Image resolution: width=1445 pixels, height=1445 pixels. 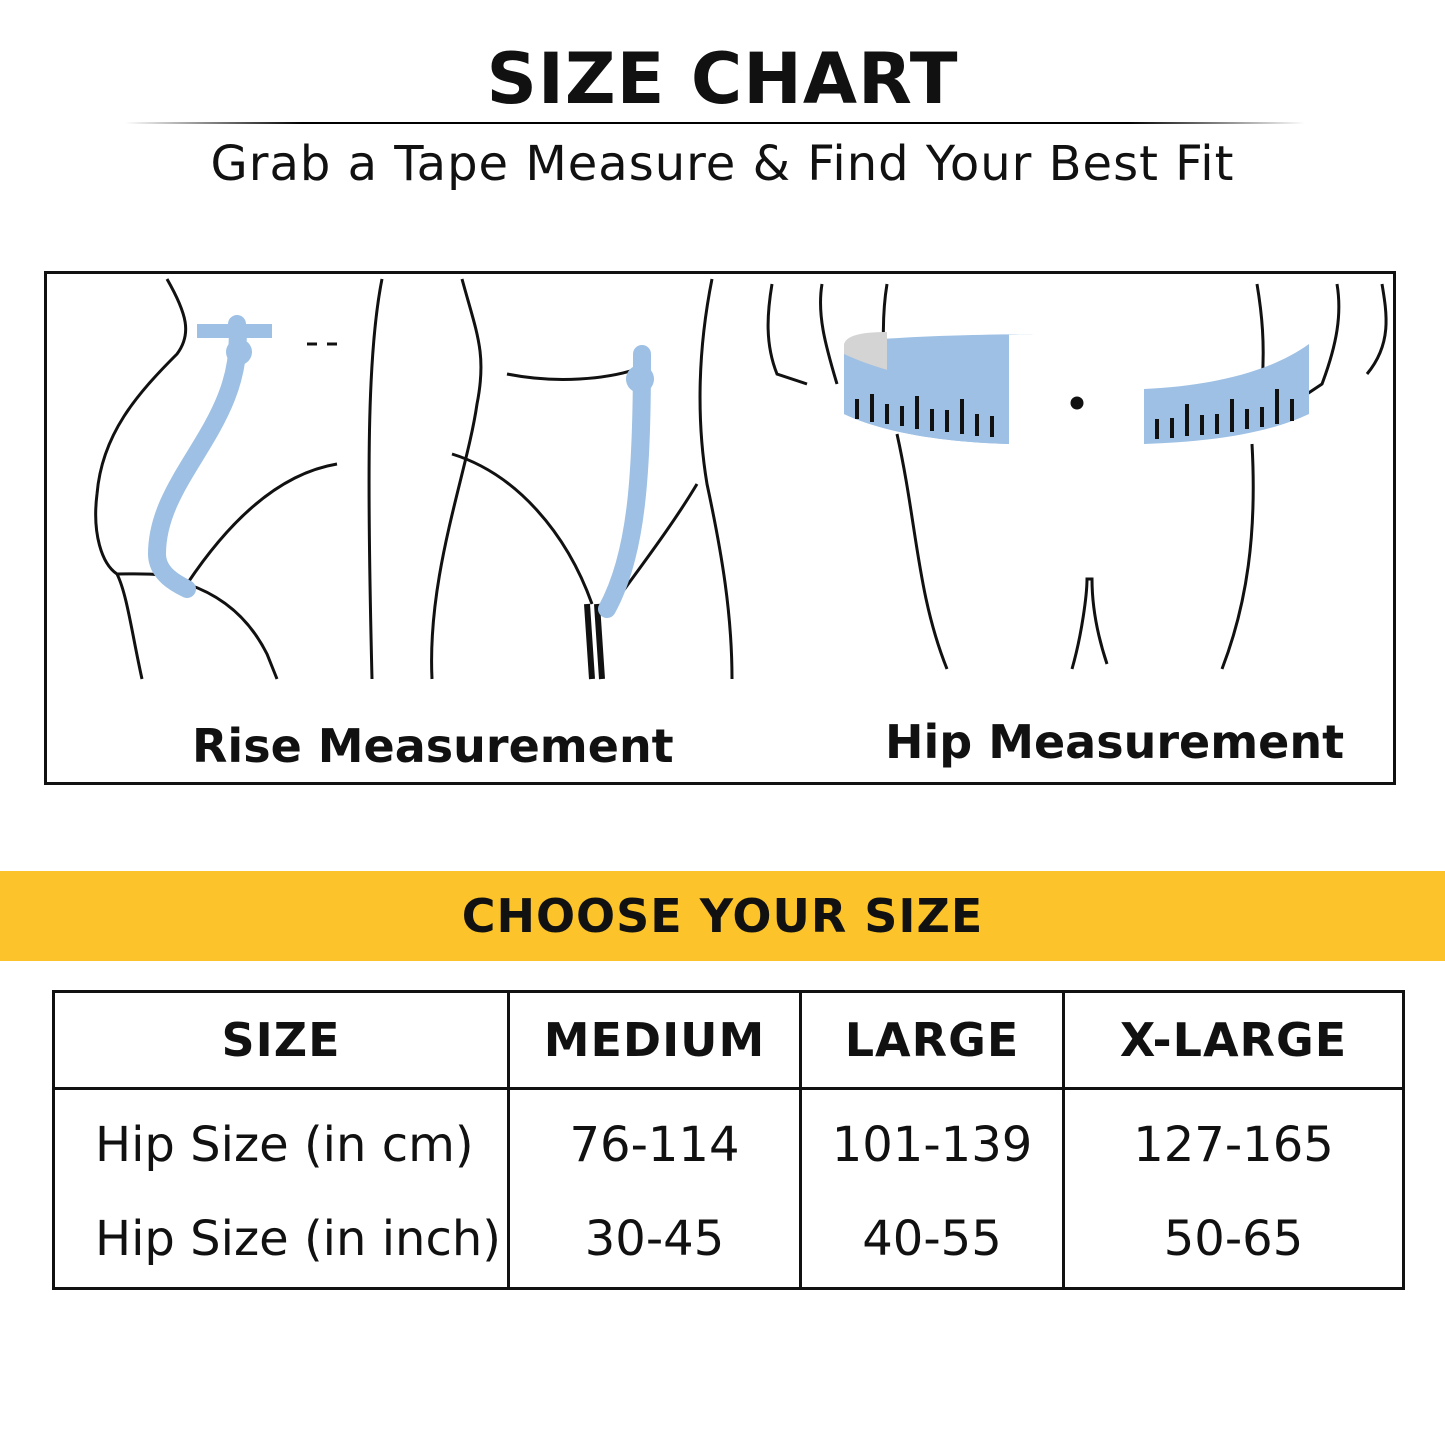 What do you see at coordinates (1233, 1188) in the screenshot?
I see `x-large-values: 127-165 50-65` at bounding box center [1233, 1188].